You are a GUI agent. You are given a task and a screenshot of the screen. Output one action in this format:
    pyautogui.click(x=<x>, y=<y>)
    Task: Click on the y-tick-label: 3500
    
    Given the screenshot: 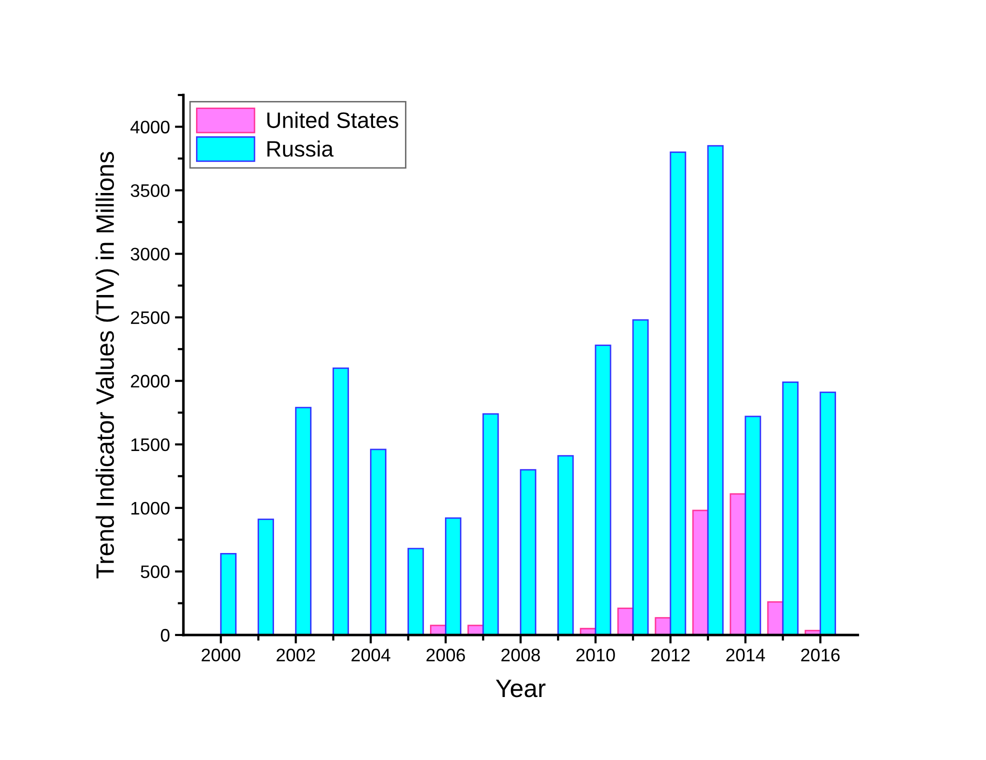 What is the action you would take?
    pyautogui.click(x=150, y=191)
    